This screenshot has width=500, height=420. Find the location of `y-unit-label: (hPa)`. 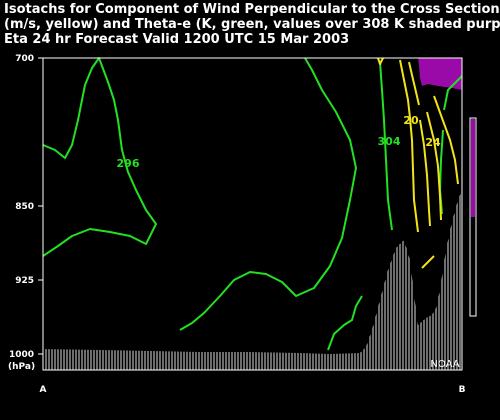

y-unit-label: (hPa) is located at coordinates (21, 367).